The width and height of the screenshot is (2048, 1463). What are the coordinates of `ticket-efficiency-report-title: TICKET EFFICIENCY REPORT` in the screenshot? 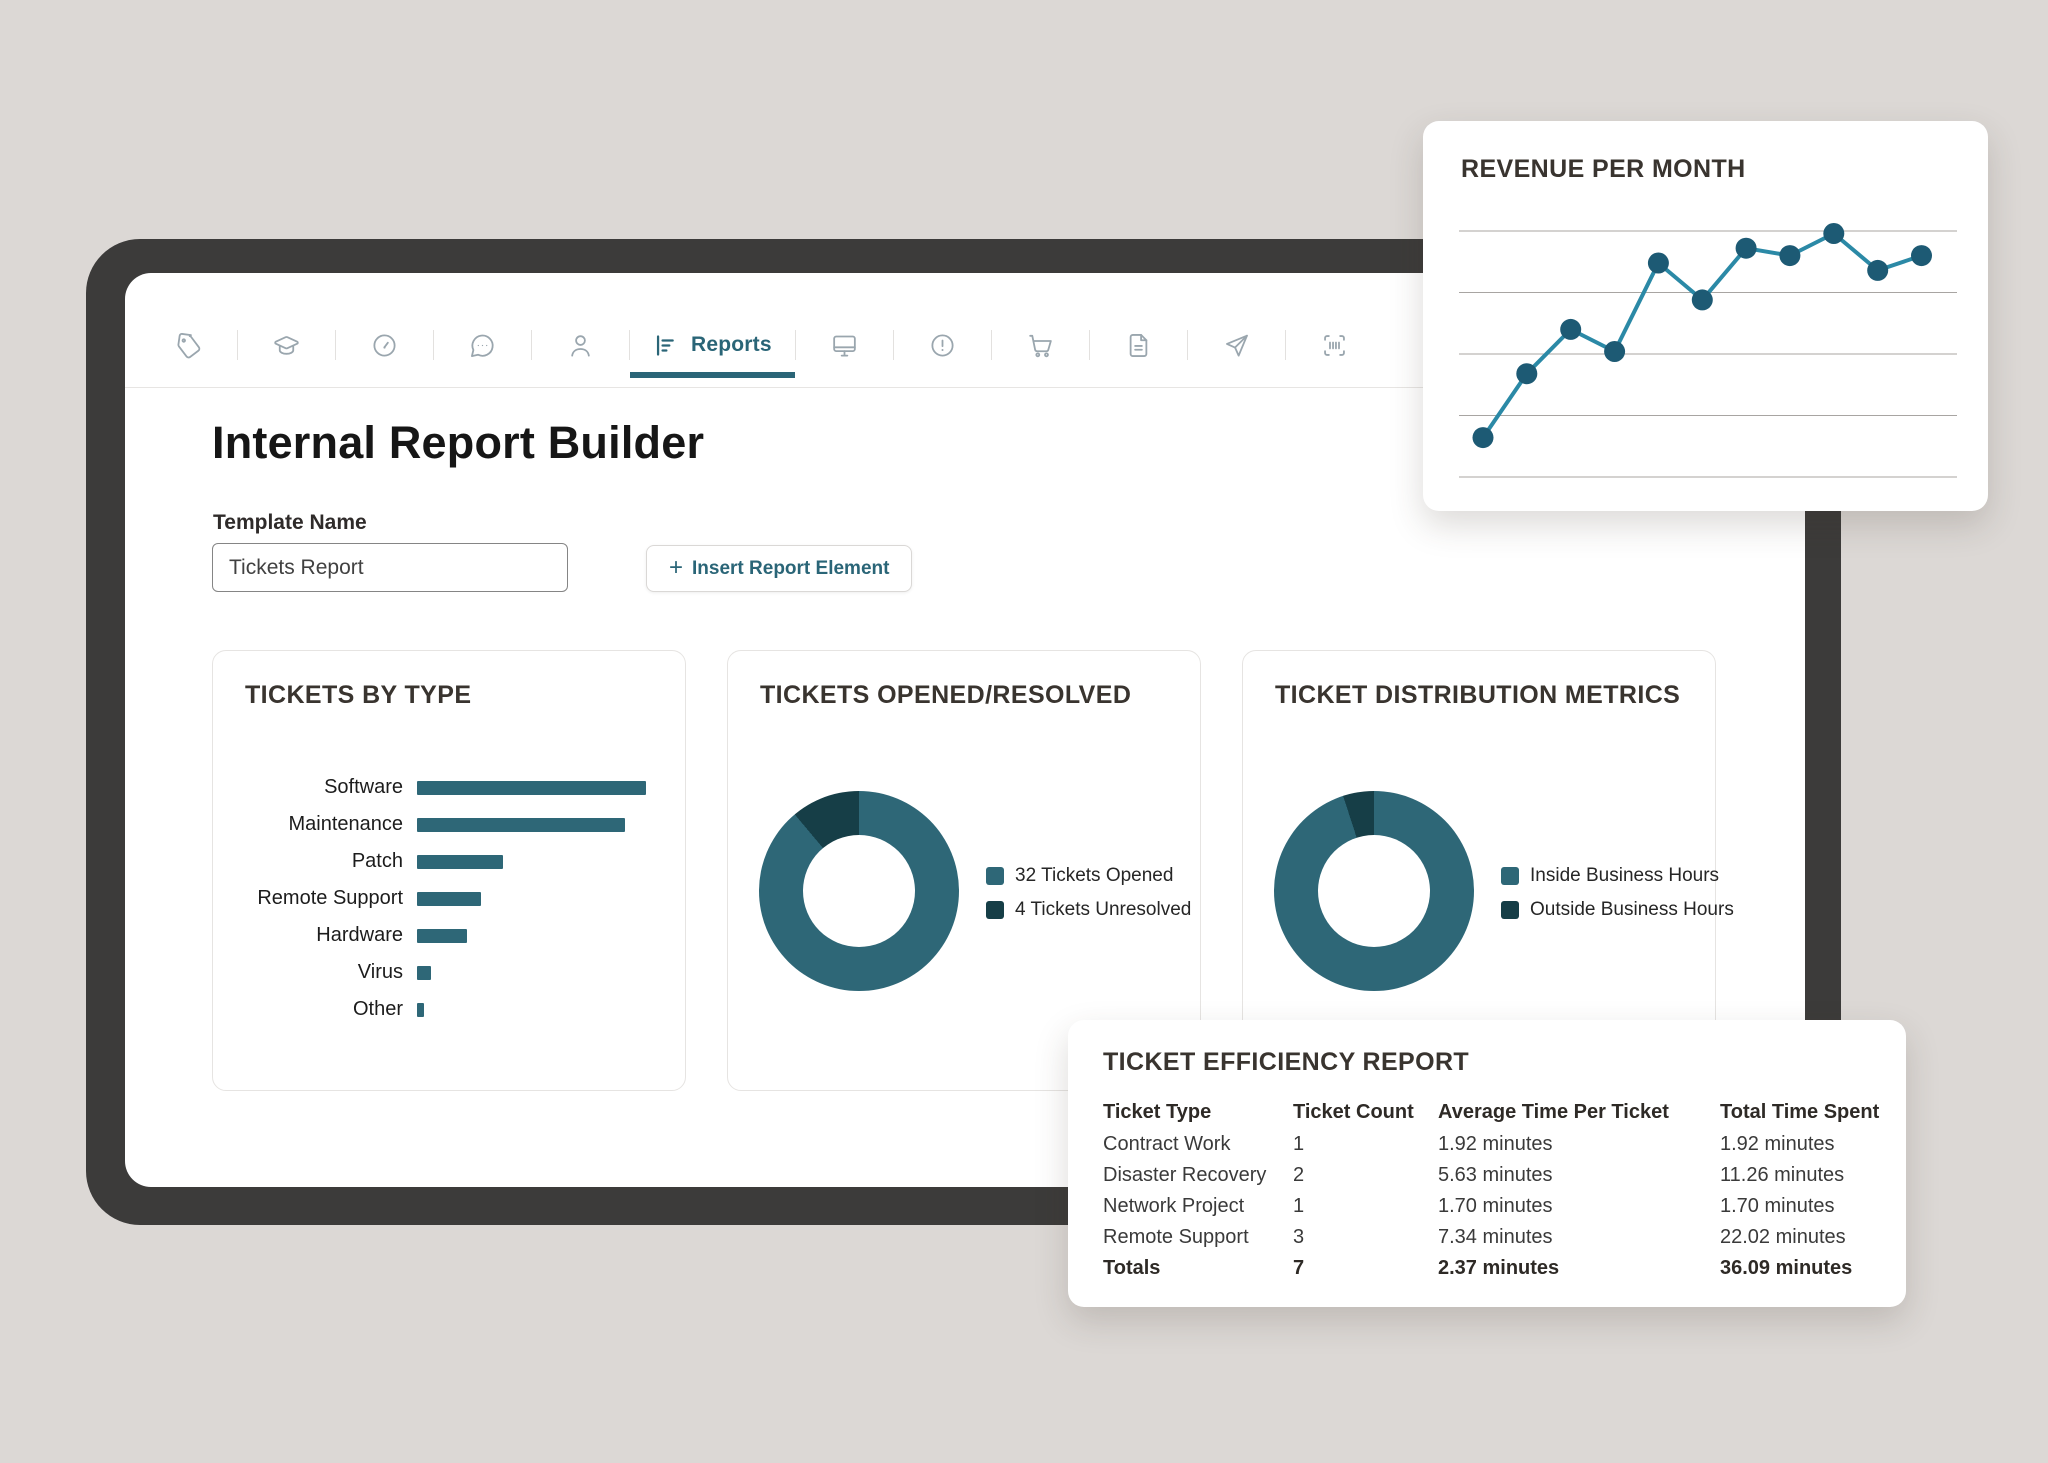 It's located at (1286, 1062).